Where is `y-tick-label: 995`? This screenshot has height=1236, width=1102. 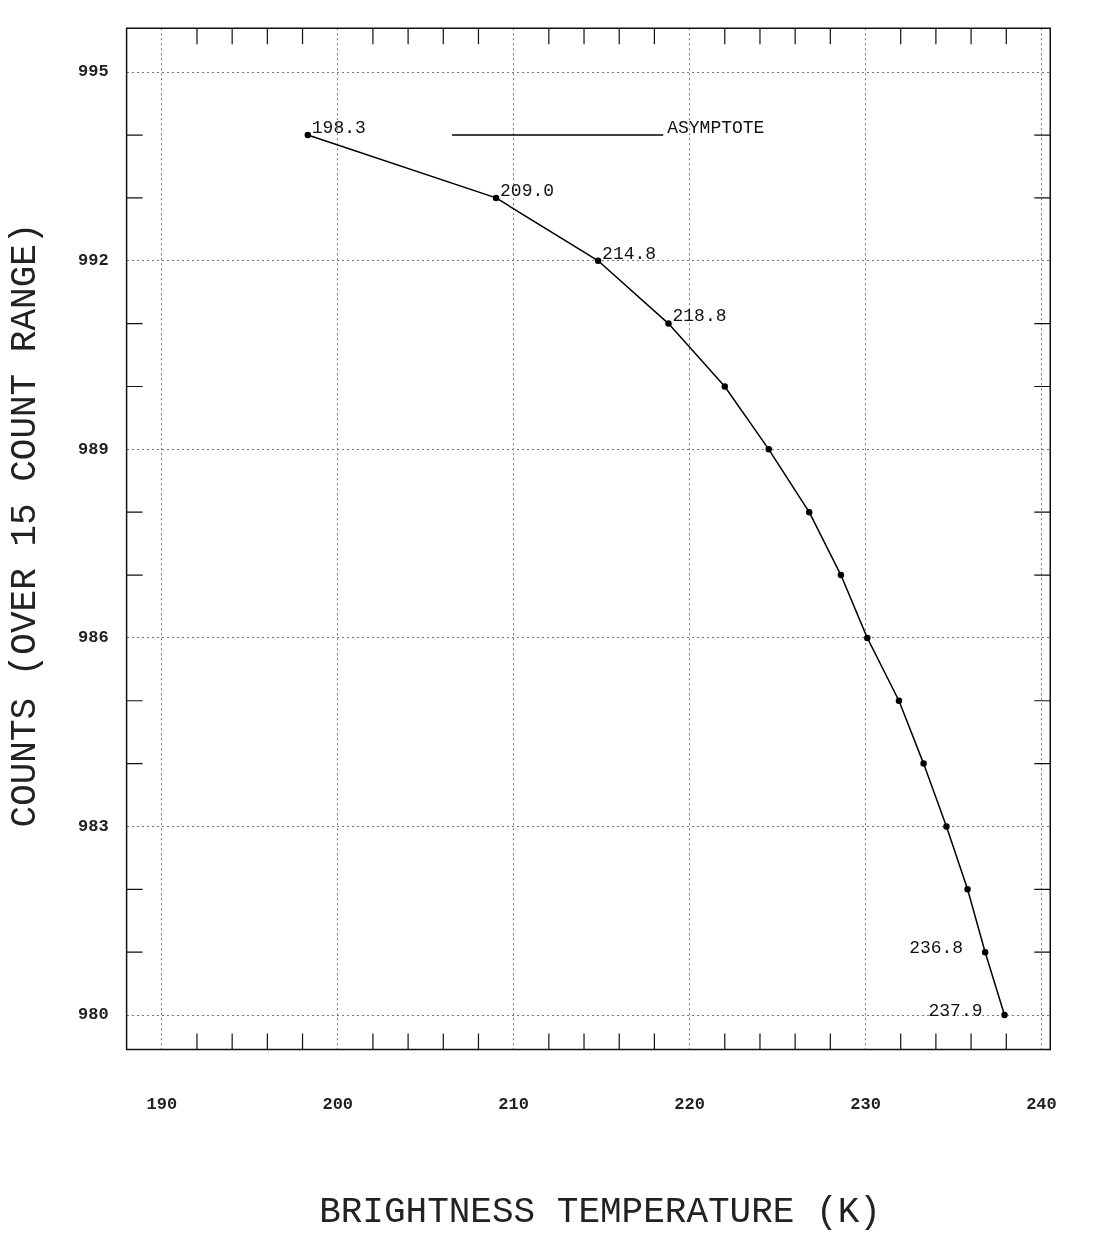
y-tick-label: 995 is located at coordinates (93, 72).